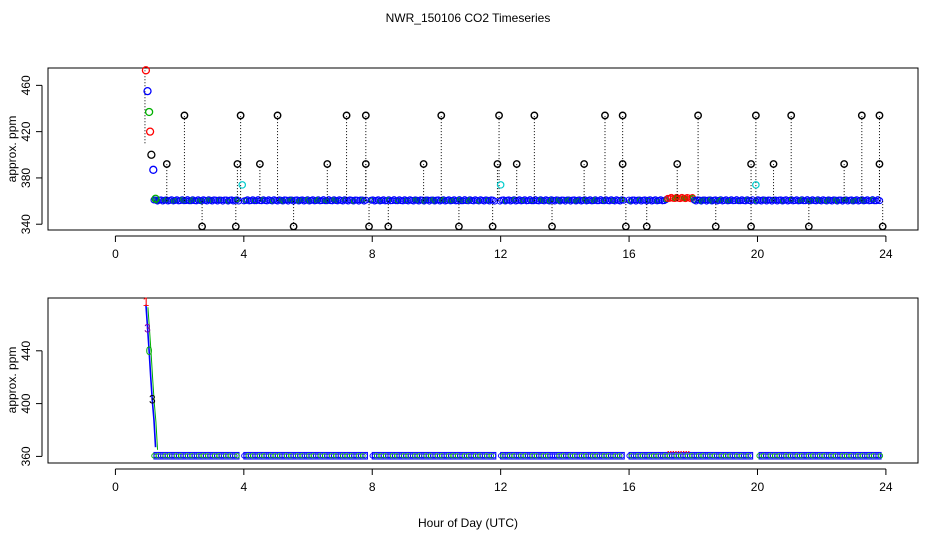 The width and height of the screenshot is (936, 540). What do you see at coordinates (243, 254) in the screenshot?
I see `top-x-tick-label: 4` at bounding box center [243, 254].